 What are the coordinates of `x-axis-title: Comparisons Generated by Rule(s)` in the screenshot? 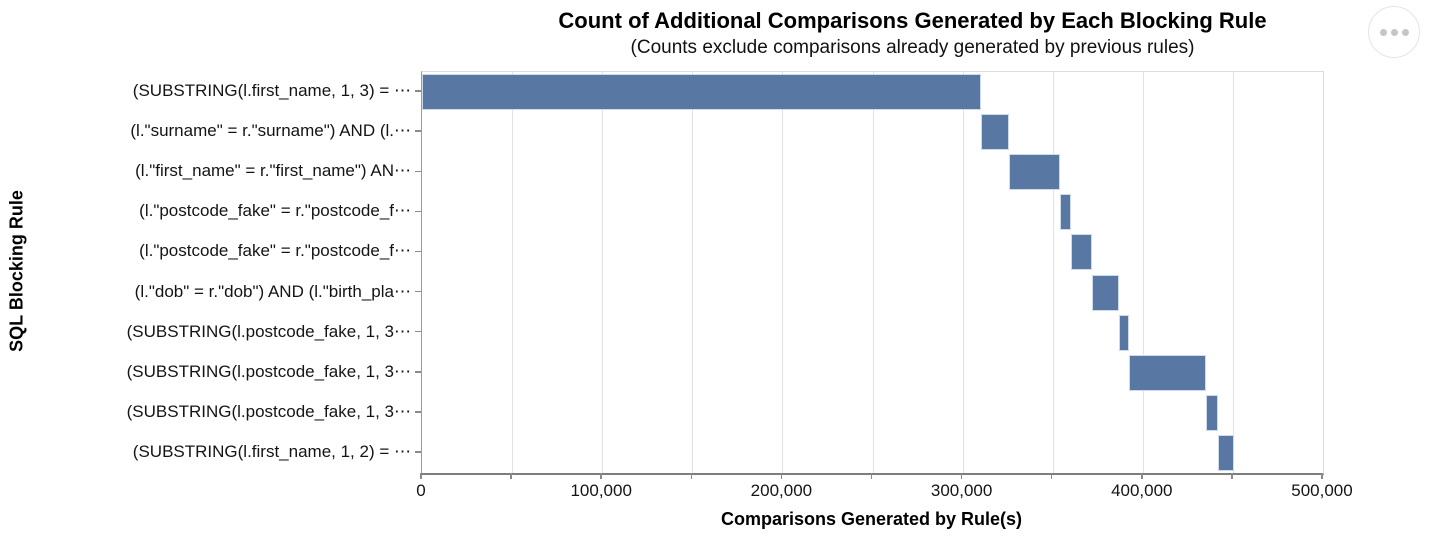 It's located at (871, 519).